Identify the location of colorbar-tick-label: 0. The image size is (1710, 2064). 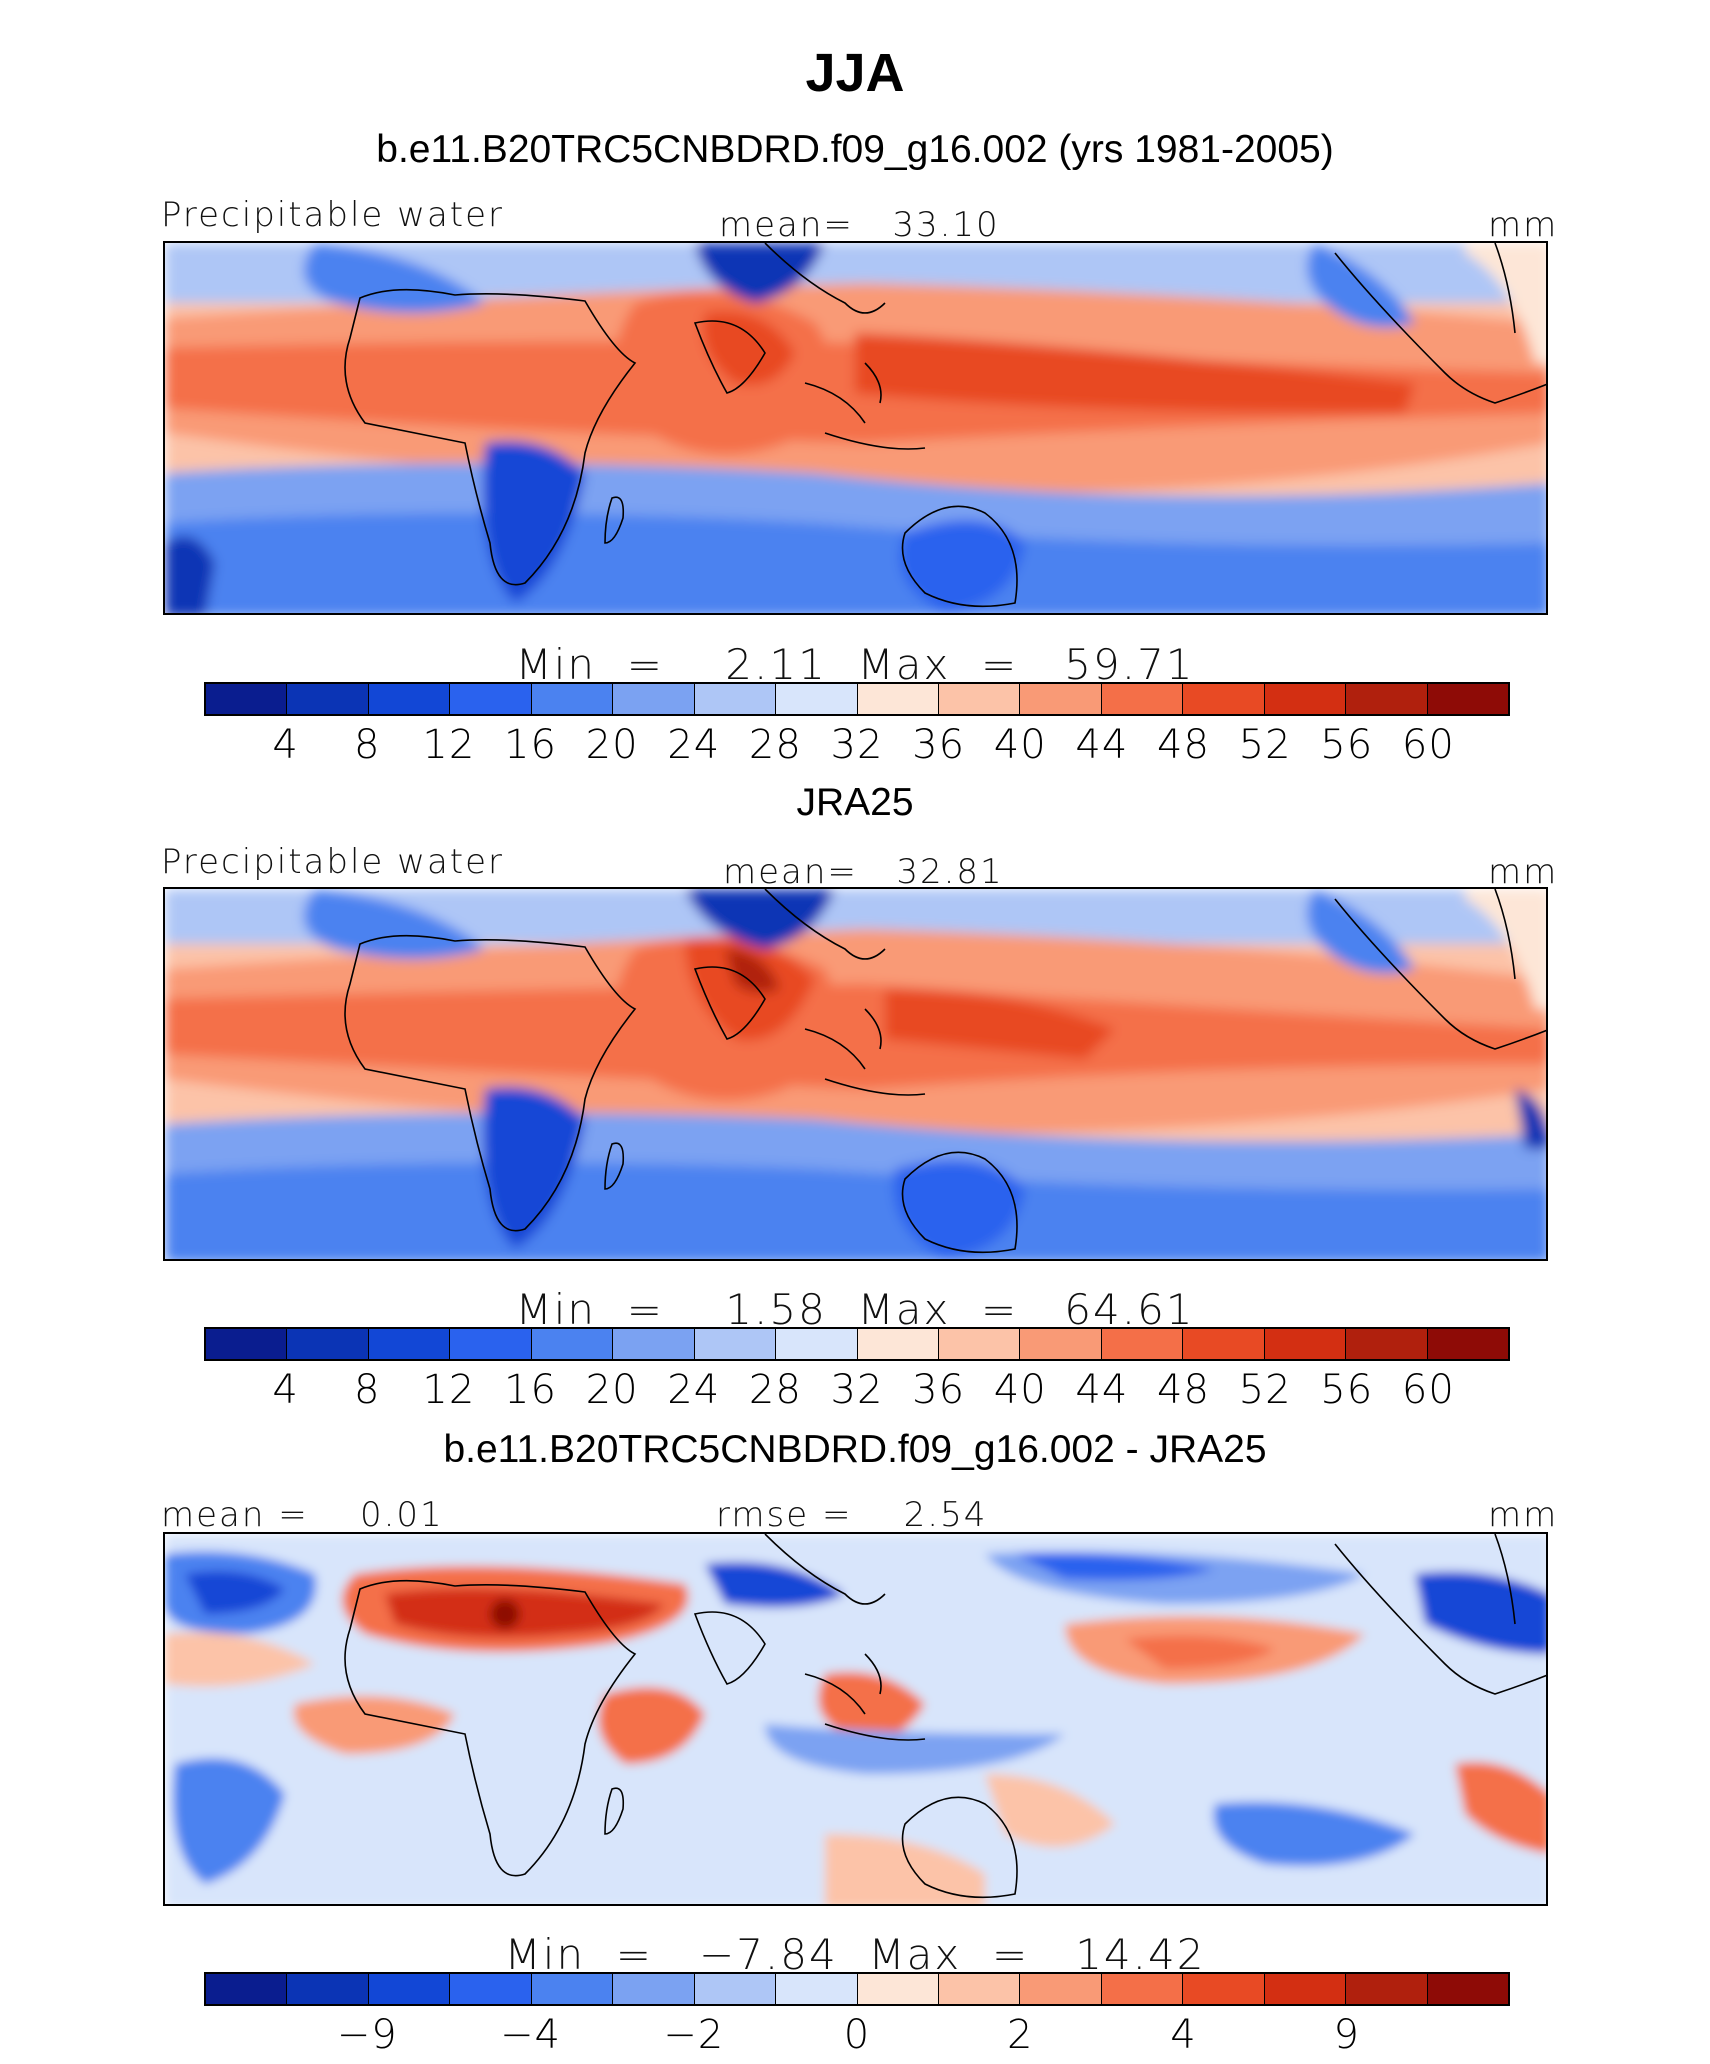
(857, 2035).